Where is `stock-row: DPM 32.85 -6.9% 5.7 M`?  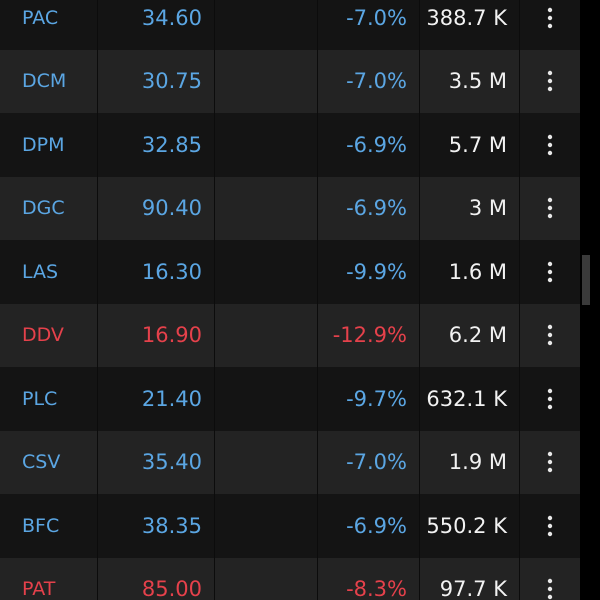
stock-row: DPM 32.85 -6.9% 5.7 M is located at coordinates (290, 145).